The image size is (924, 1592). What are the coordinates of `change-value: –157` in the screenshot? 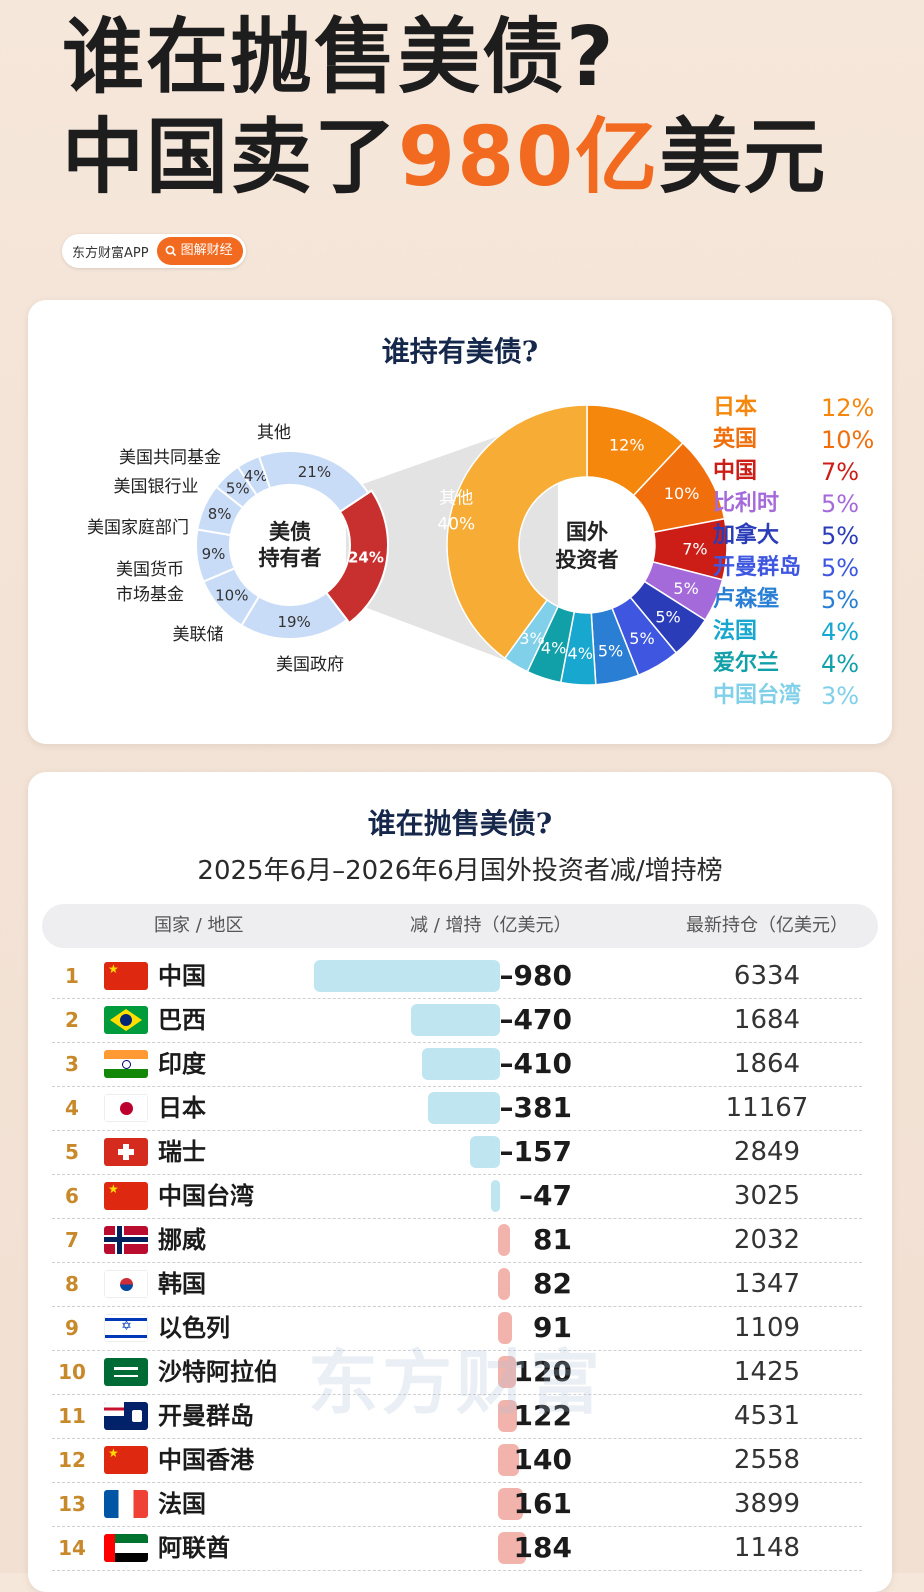 It's located at (535, 1151).